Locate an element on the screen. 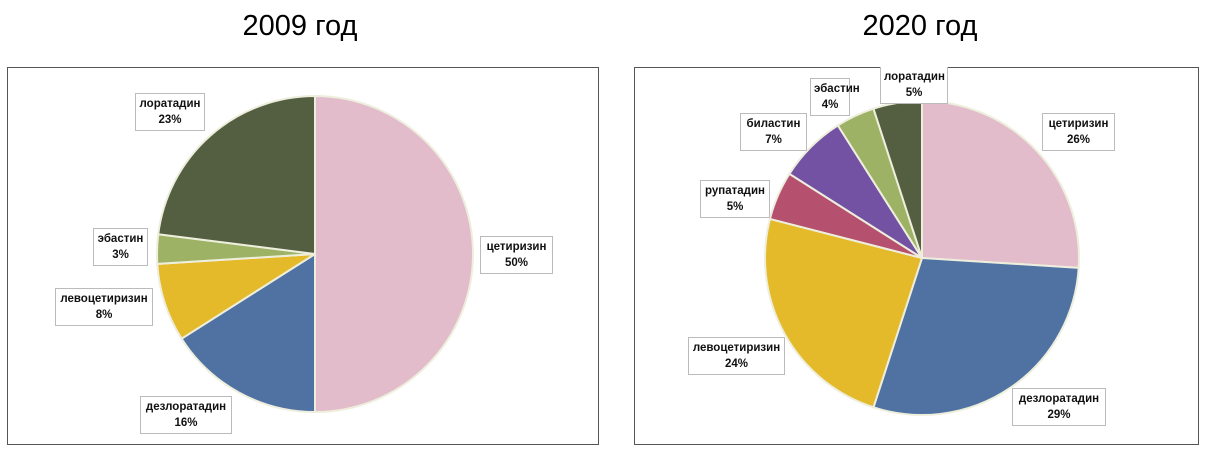  data-label: цетиризин 26% is located at coordinates (1078, 132).